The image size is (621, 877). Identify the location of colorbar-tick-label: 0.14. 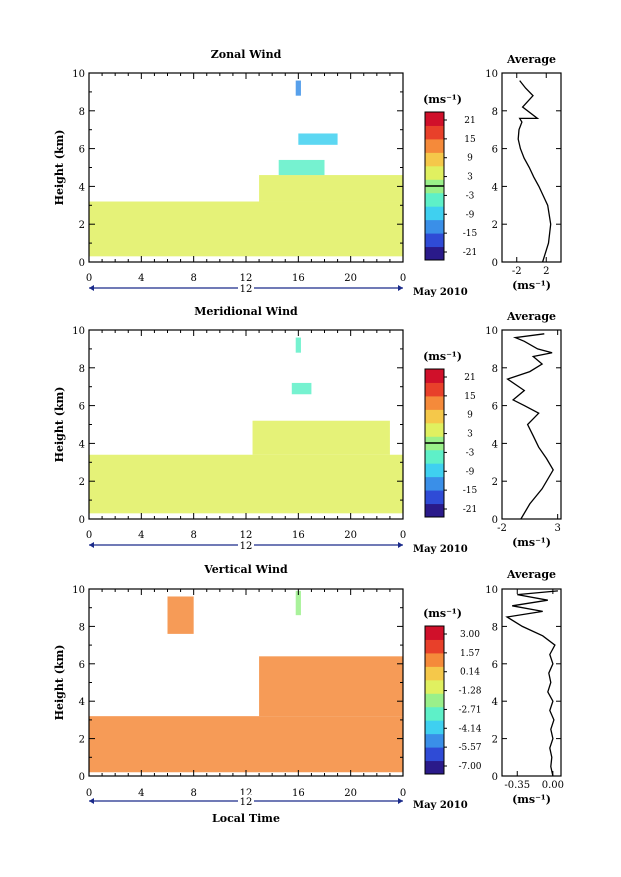
(470, 673).